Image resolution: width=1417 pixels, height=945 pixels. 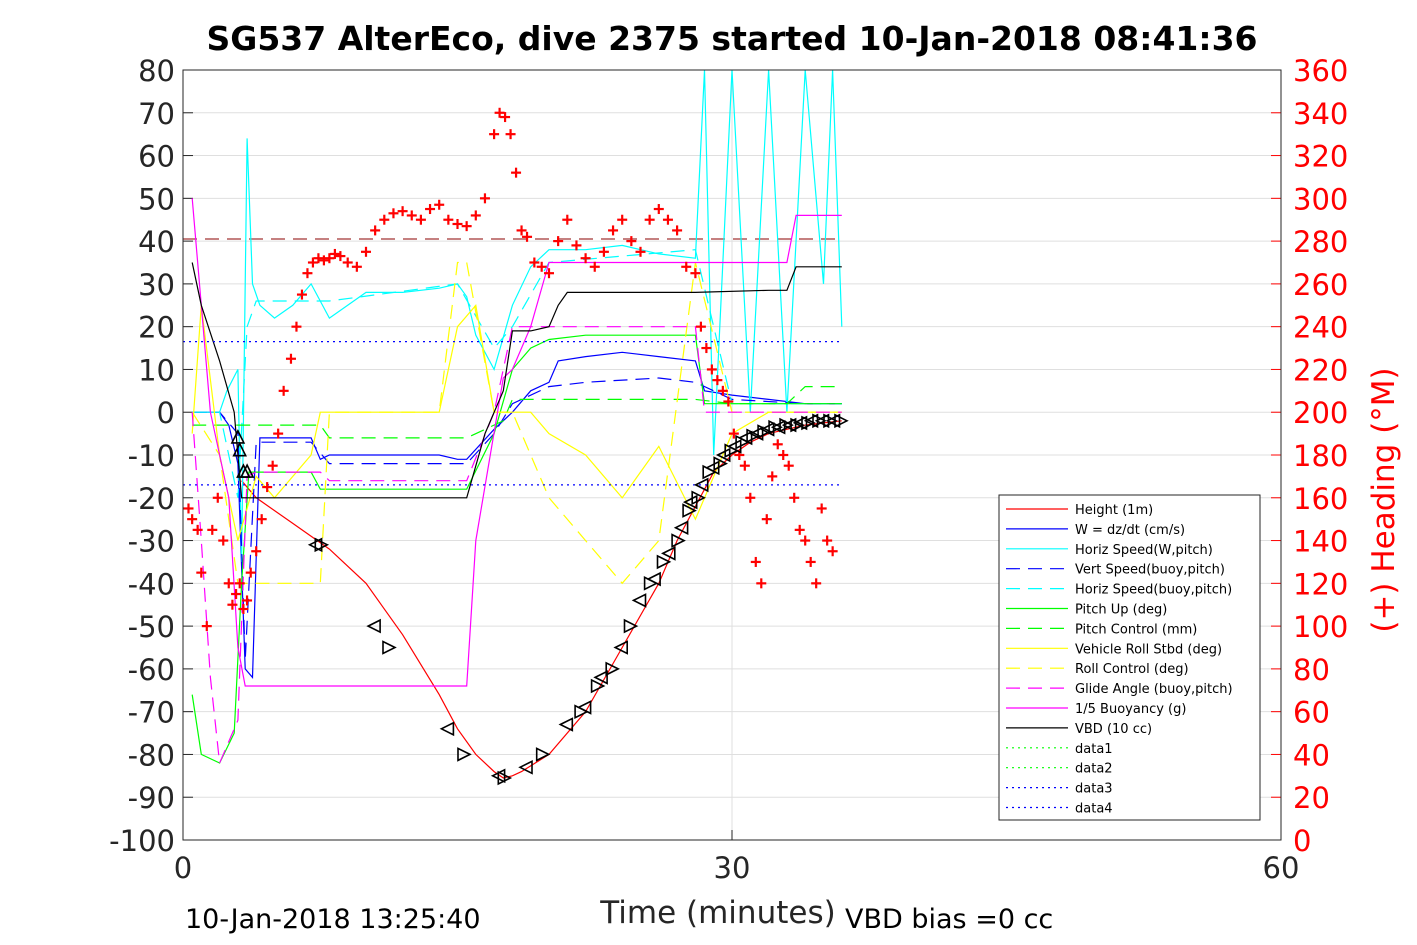 I want to click on right-tick-label: 280, so click(x=1320, y=242).